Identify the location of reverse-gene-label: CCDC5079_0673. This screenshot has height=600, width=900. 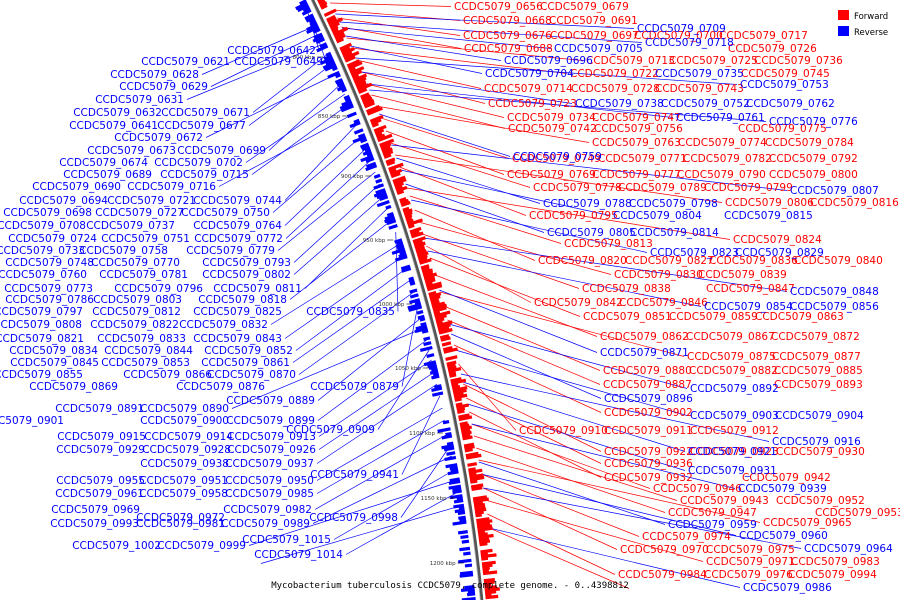
(131, 151).